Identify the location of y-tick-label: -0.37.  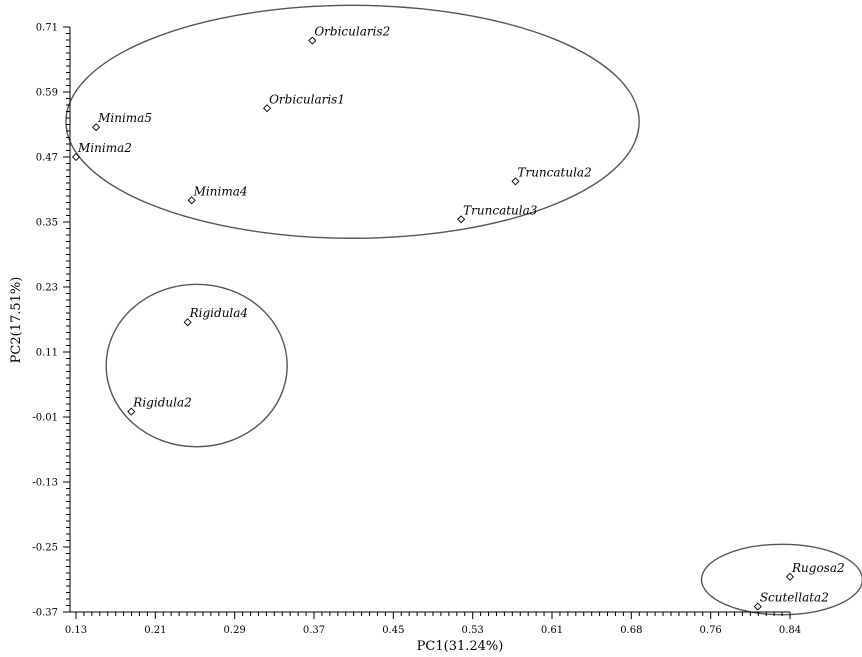
(45, 613).